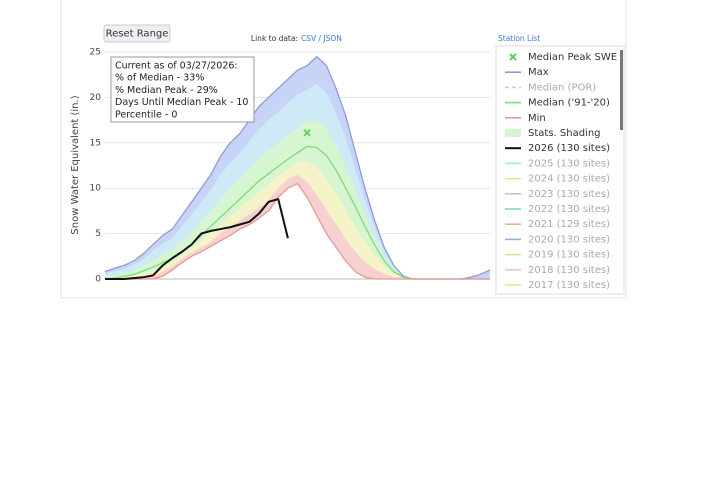  What do you see at coordinates (146, 114) in the screenshot?
I see `tooltip-line: Percentile - 0` at bounding box center [146, 114].